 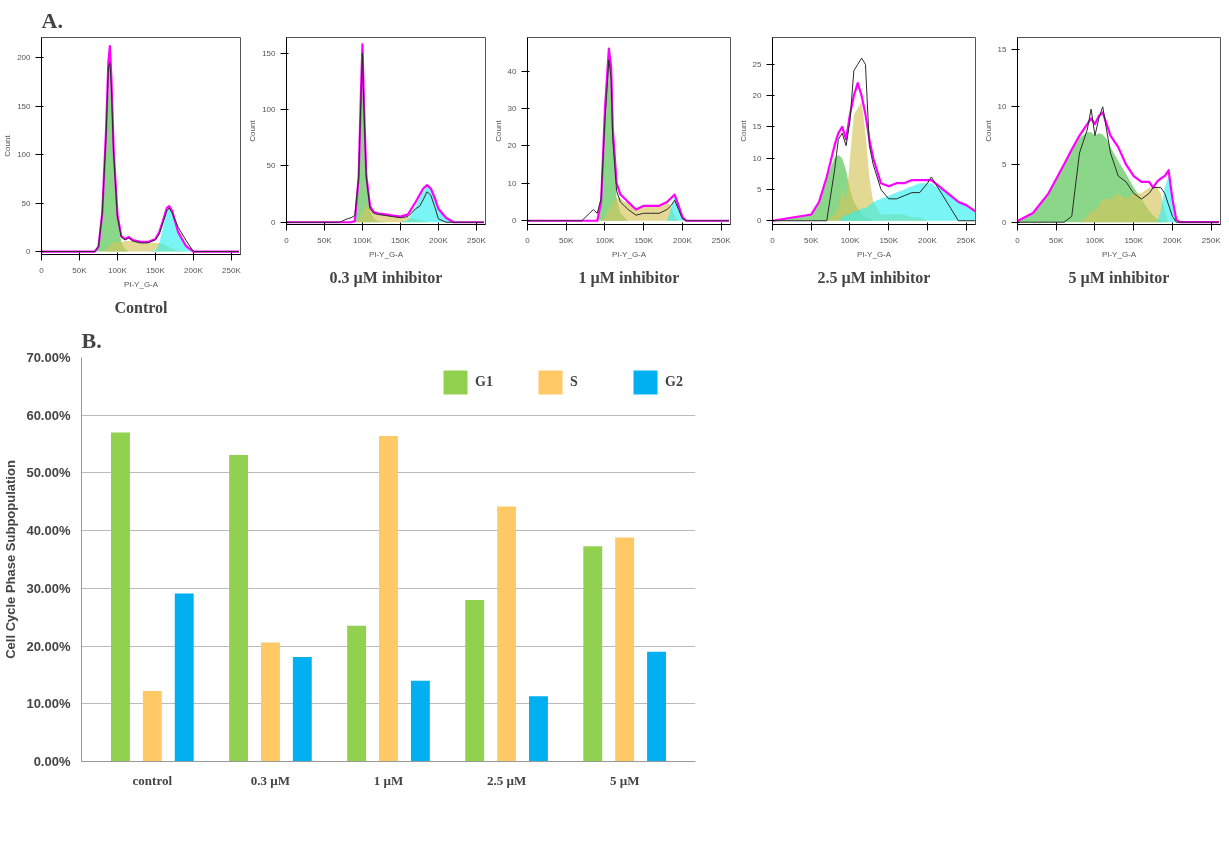 What do you see at coordinates (26, 203) in the screenshot?
I see `y-tick-label: 50` at bounding box center [26, 203].